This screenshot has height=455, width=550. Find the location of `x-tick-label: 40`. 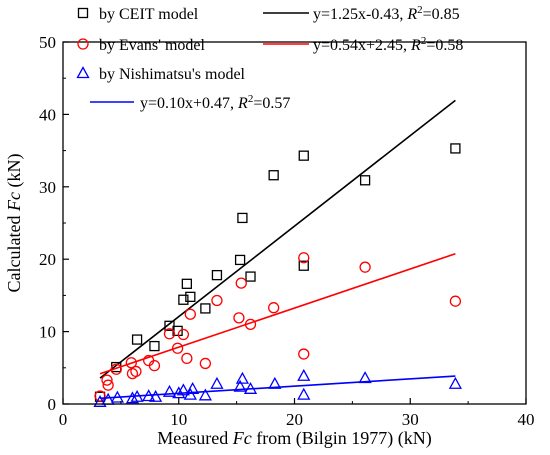

x-tick-label: 40 is located at coordinates (526, 419).